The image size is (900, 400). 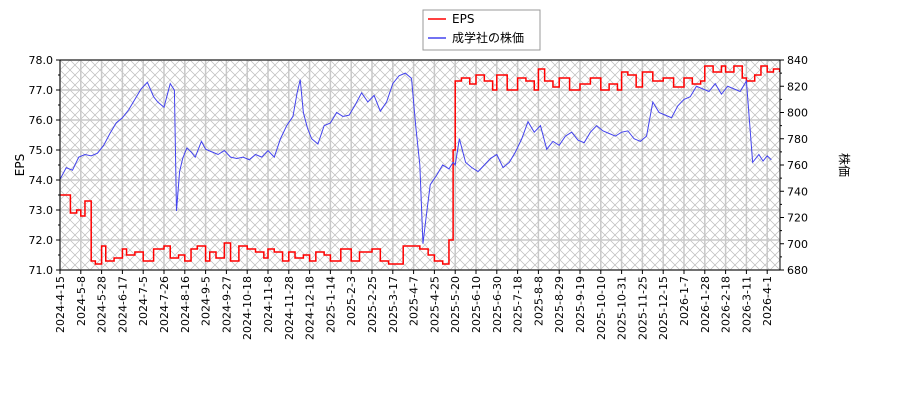 What do you see at coordinates (81, 301) in the screenshot?
I see `x-tick-label: 2024-5-8` at bounding box center [81, 301].